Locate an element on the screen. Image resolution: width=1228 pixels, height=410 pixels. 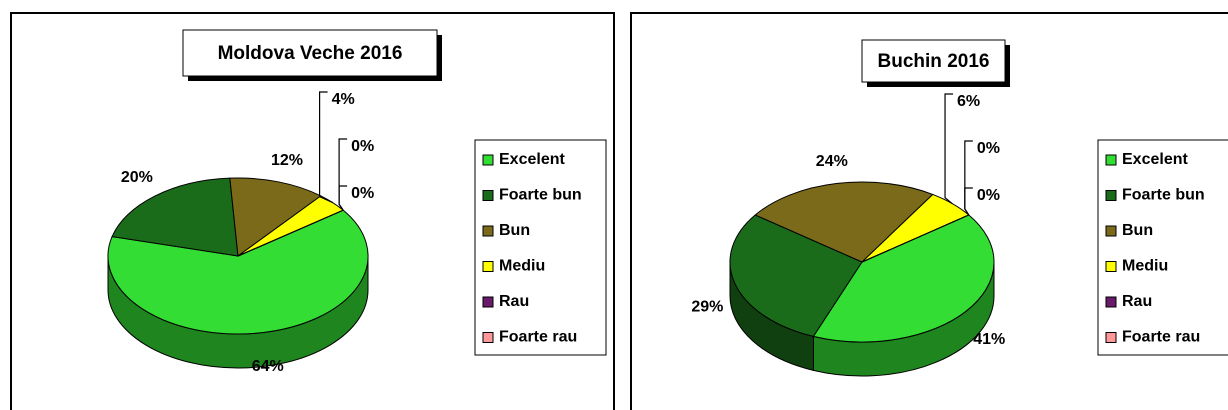
data-label: 6% is located at coordinates (968, 101).